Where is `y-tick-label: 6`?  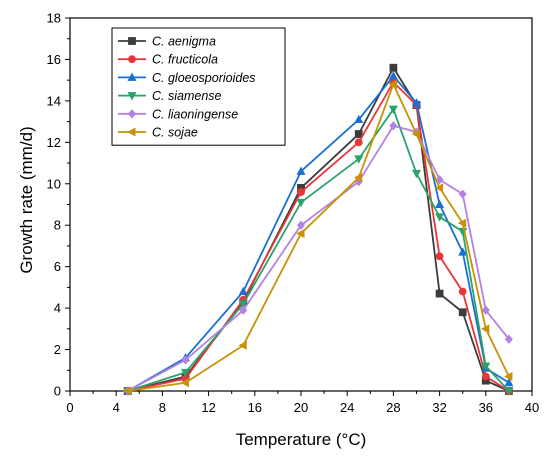 y-tick-label: 6 is located at coordinates (57, 266).